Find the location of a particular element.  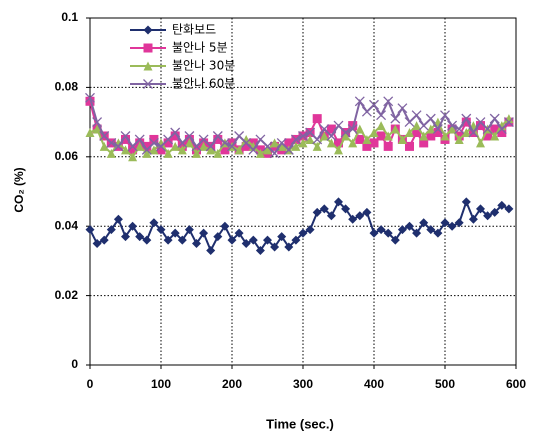

x-tick-label: 500 is located at coordinates (445, 384).